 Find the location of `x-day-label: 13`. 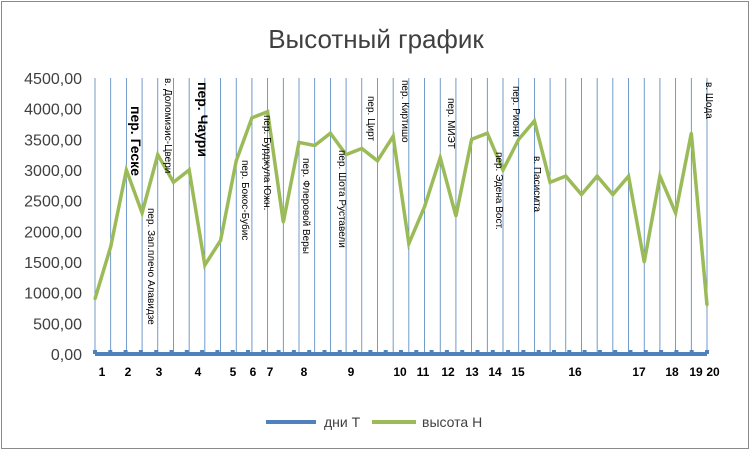

x-day-label: 13 is located at coordinates (472, 372).